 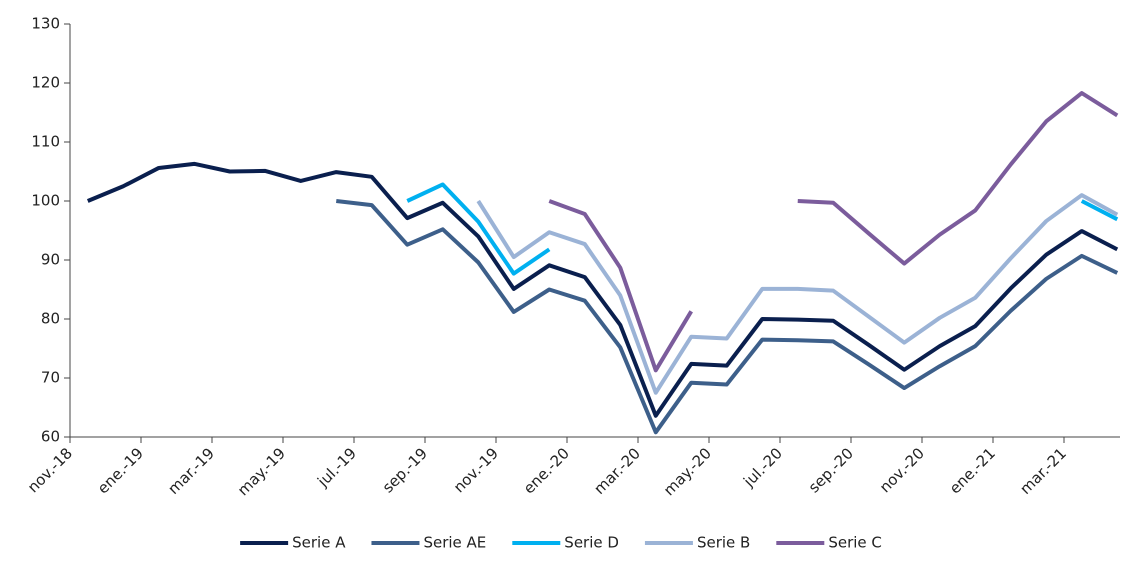 What do you see at coordinates (762, 467) in the screenshot?
I see `x-tick-label: jul.-20` at bounding box center [762, 467].